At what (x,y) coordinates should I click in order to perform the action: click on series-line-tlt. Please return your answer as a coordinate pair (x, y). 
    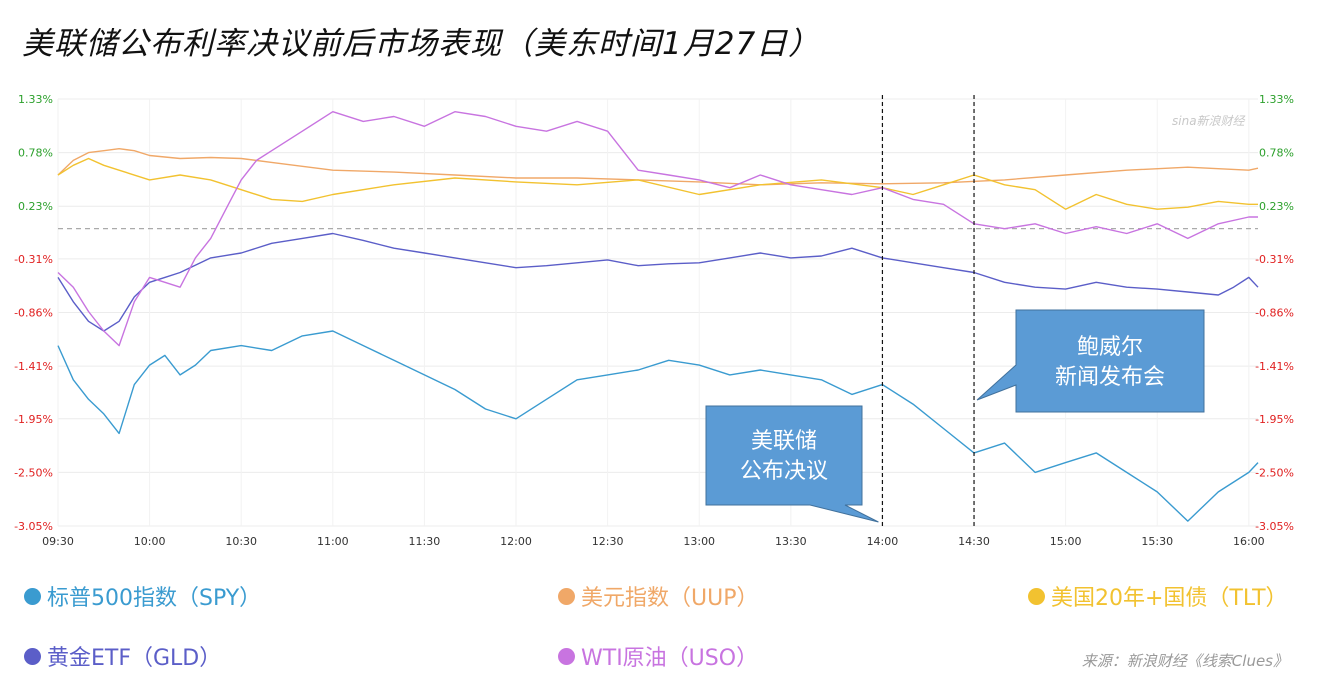
    Looking at the image, I should click on (657, 183).